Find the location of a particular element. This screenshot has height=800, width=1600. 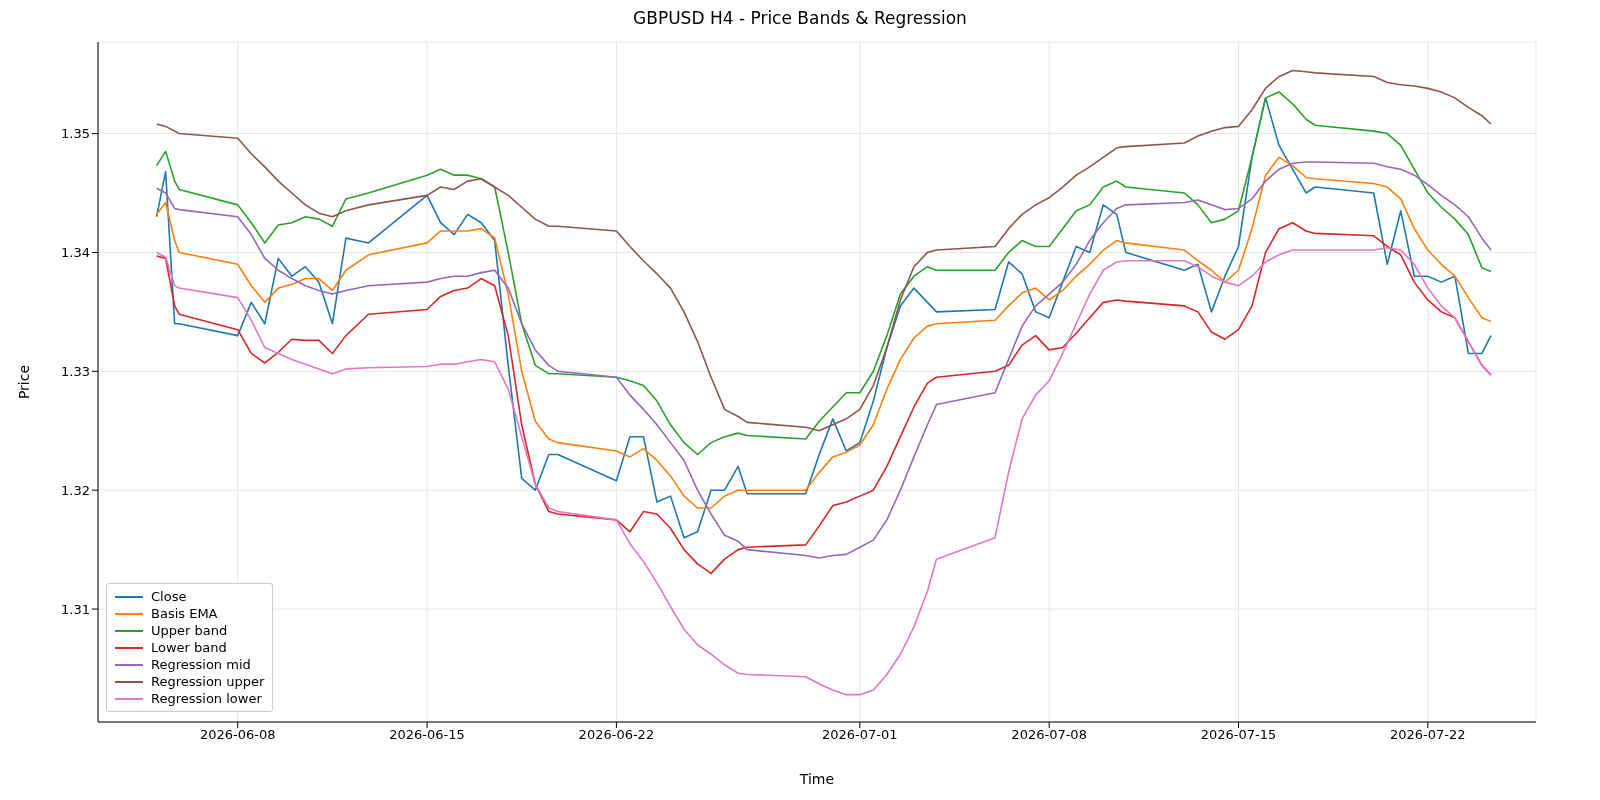

x-tick-label: 2026-07-15 is located at coordinates (1238, 735).